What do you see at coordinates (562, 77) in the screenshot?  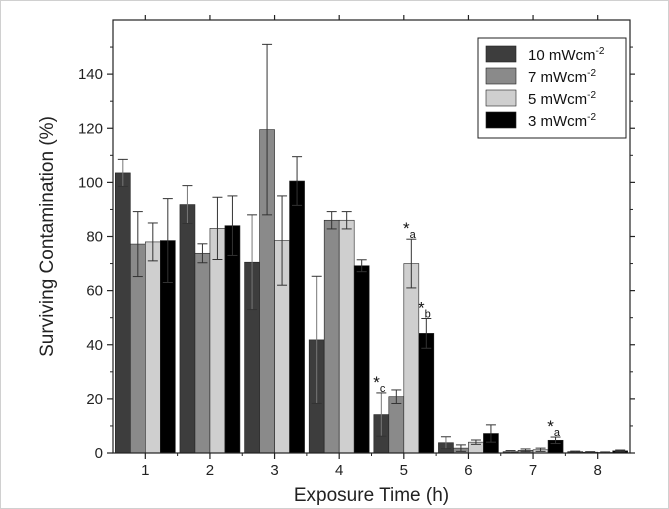 I see `legend-label: 7 mWcm-2` at bounding box center [562, 77].